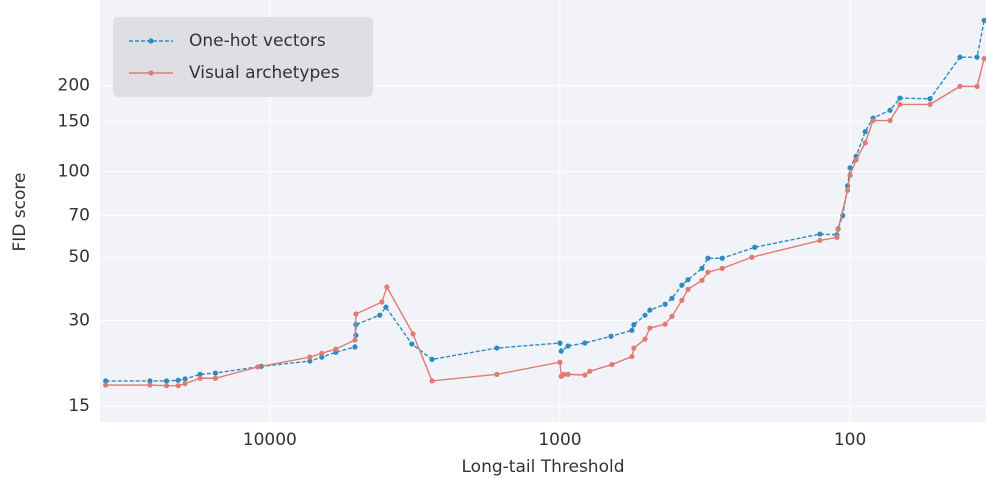  I want to click on y-tick-label: 50, so click(79, 257).